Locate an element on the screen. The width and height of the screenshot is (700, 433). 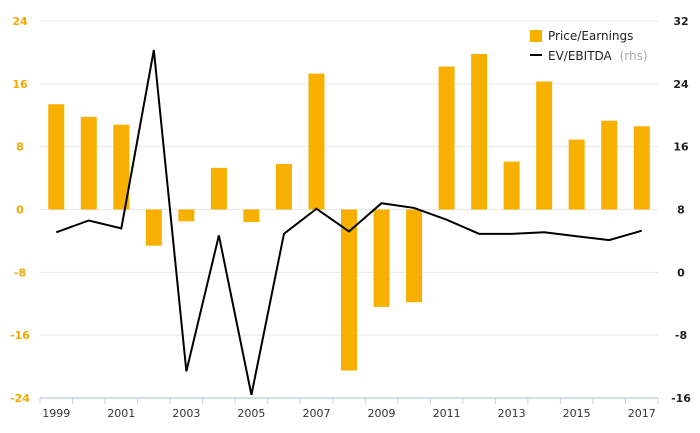
x-tick-label: 2009 is located at coordinates (382, 413).